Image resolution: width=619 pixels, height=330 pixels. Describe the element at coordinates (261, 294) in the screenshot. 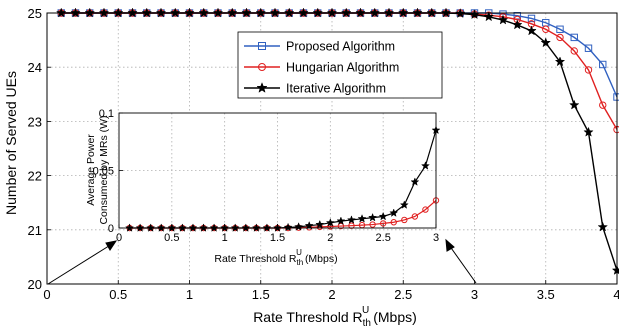

I see `main-x-tick-label: 1.5` at that location.